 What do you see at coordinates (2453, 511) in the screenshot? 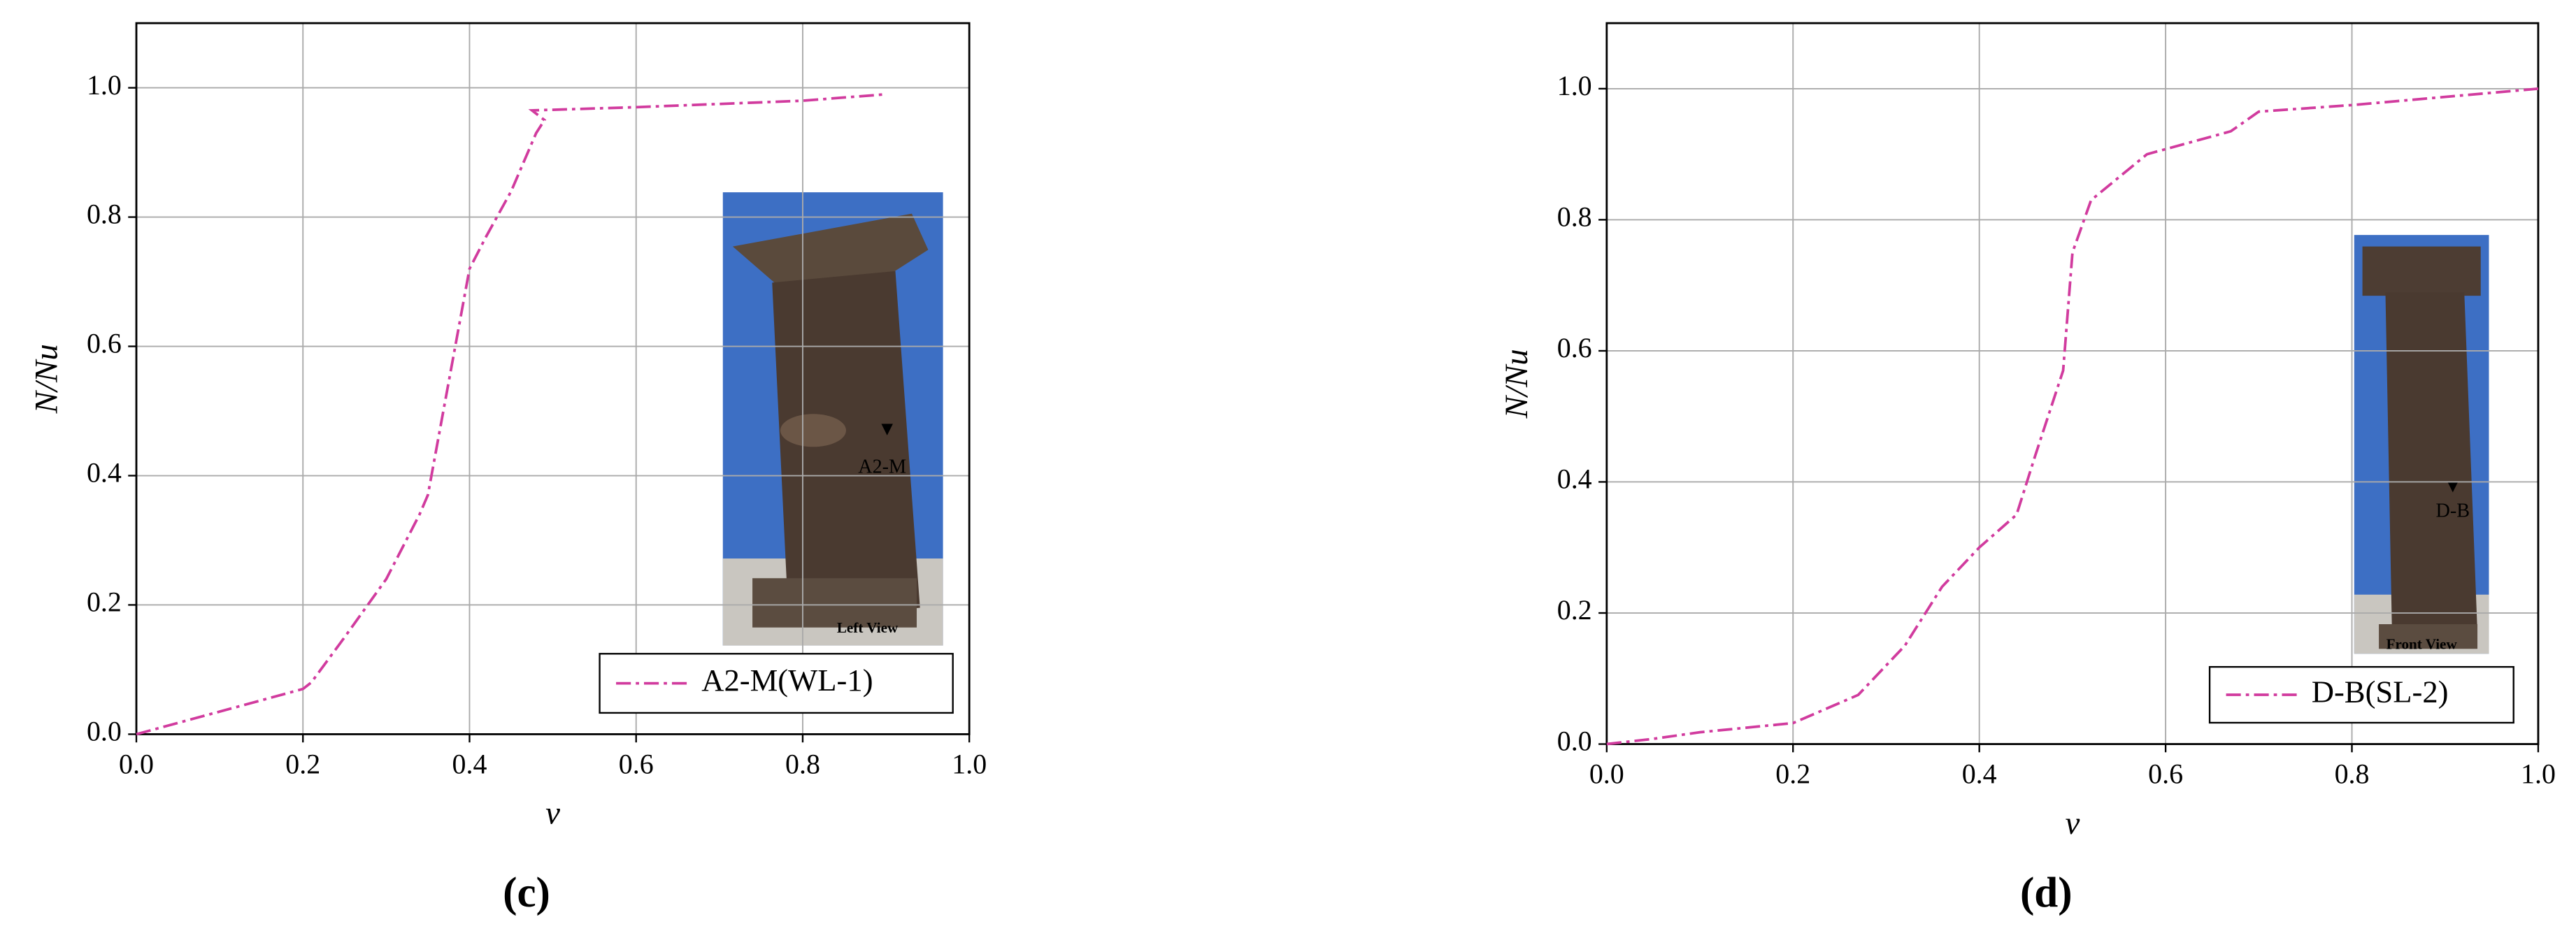
I see `photo-annotation: D-B` at bounding box center [2453, 511].